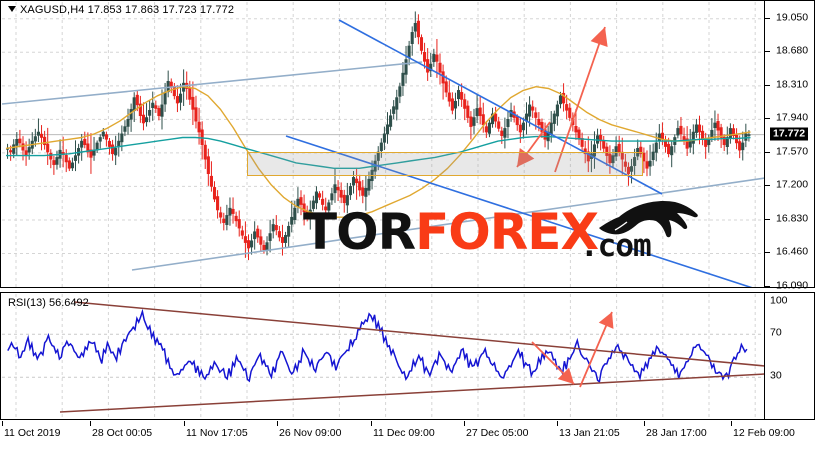 The height and width of the screenshot is (449, 815). I want to click on price-tick-label: 17.200, so click(792, 184).